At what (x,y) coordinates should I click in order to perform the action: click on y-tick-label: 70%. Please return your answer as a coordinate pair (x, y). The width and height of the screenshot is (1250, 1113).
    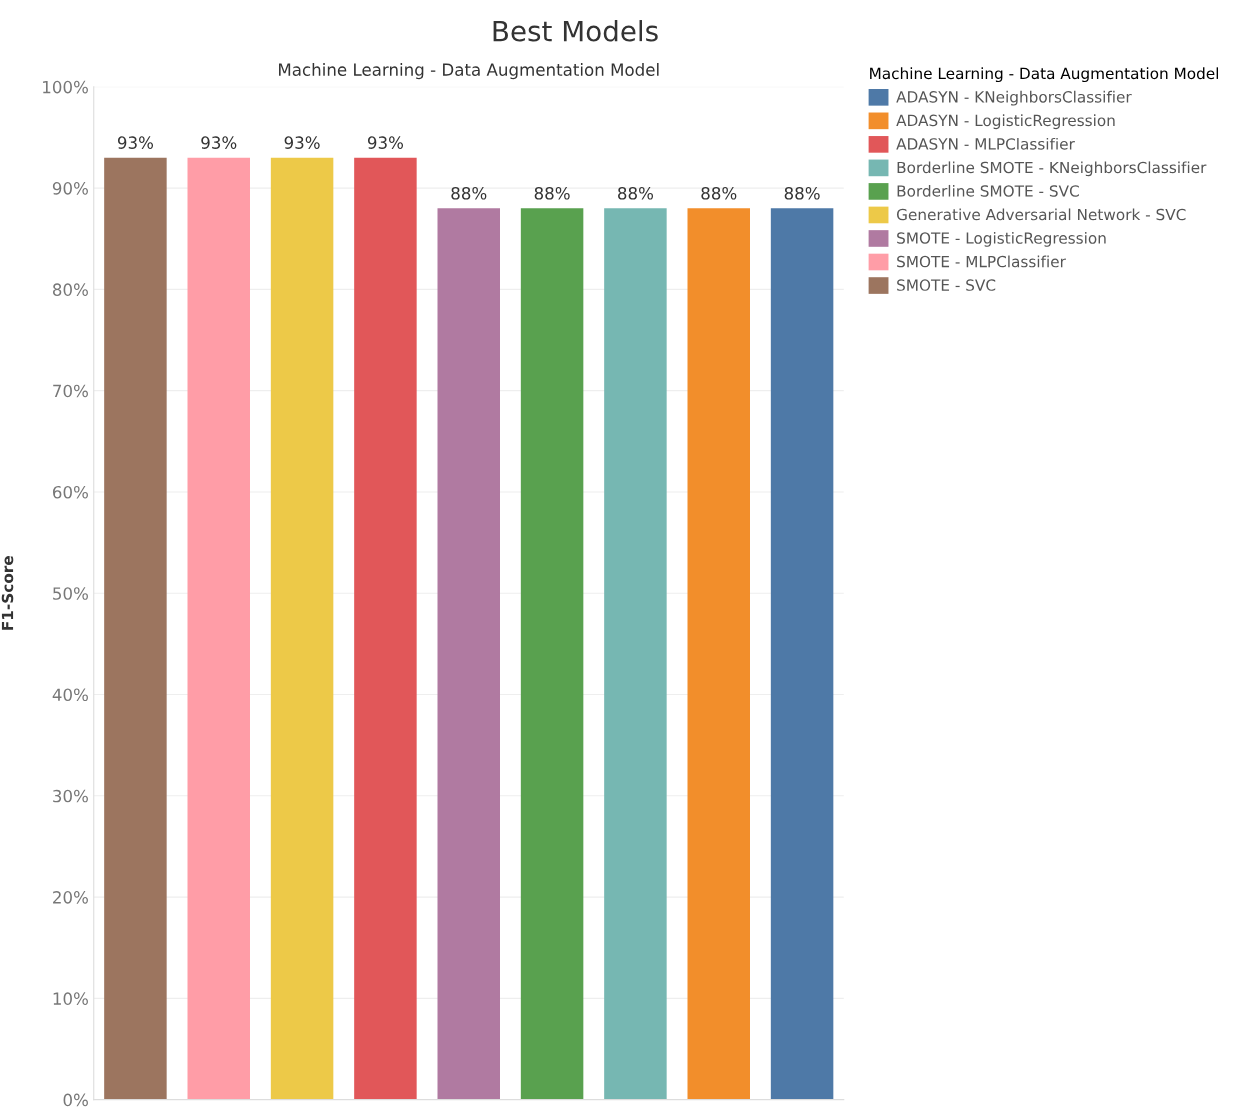
    Looking at the image, I should click on (70, 391).